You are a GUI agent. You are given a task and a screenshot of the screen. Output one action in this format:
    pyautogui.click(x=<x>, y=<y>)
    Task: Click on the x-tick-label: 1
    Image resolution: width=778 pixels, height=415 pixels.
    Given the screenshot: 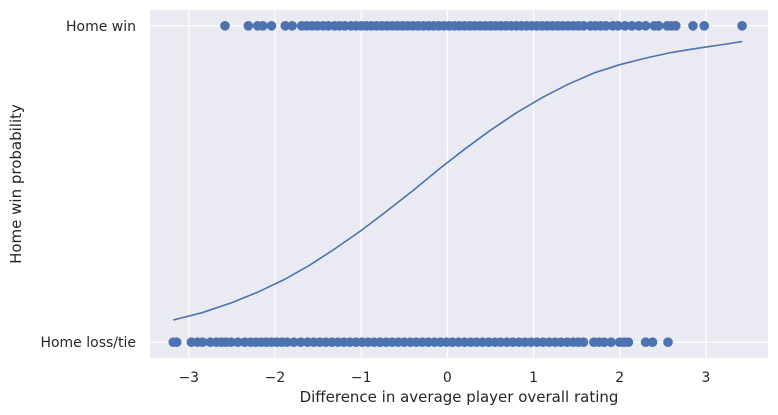 What is the action you would take?
    pyautogui.click(x=533, y=378)
    